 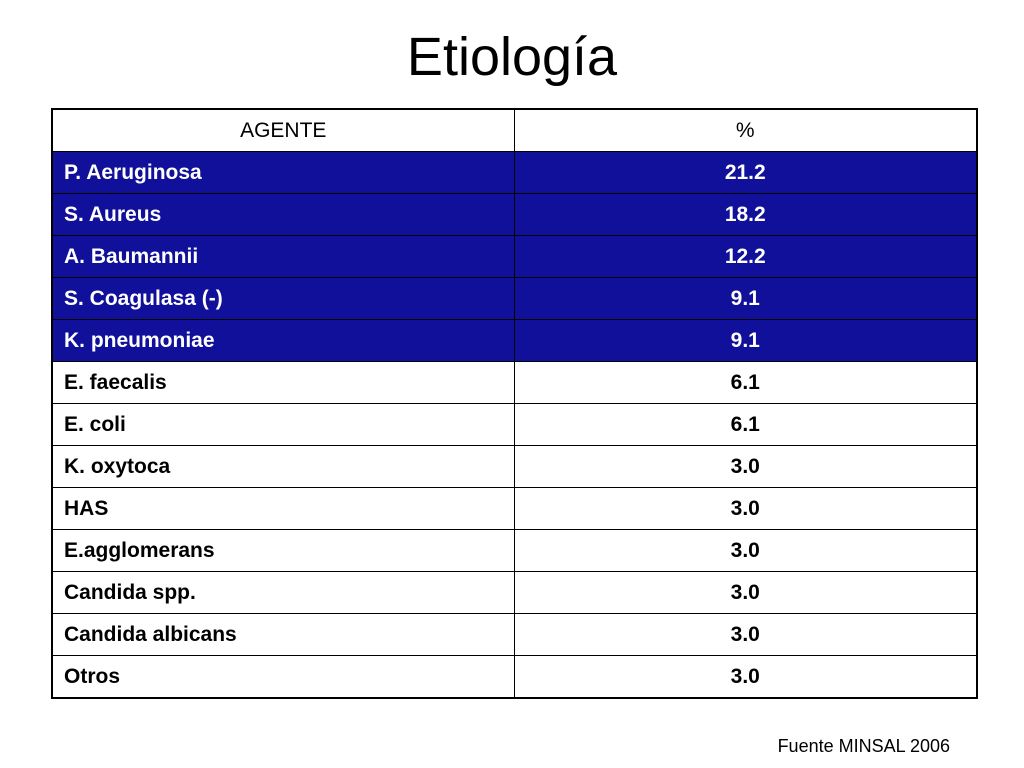 I want to click on agent-cell: A. Baumannii, so click(x=283, y=256).